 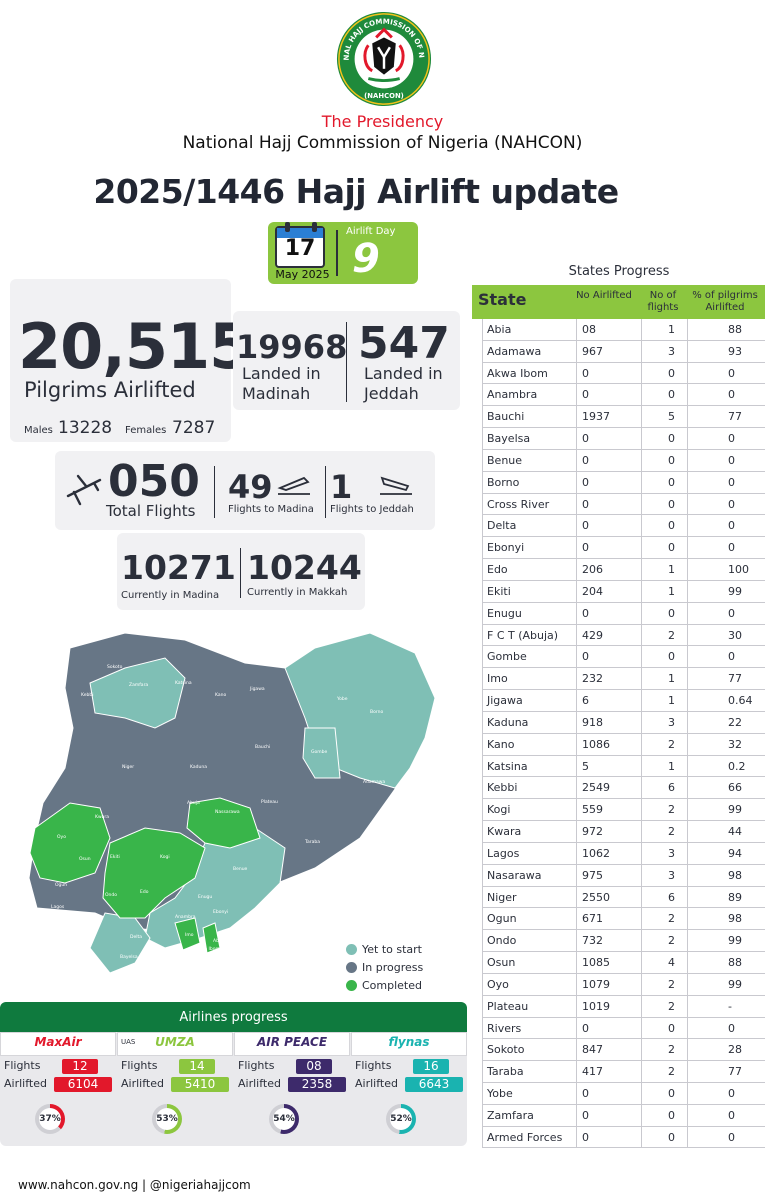 What do you see at coordinates (592, 722) in the screenshot?
I see `cell-airlifted: 918` at bounding box center [592, 722].